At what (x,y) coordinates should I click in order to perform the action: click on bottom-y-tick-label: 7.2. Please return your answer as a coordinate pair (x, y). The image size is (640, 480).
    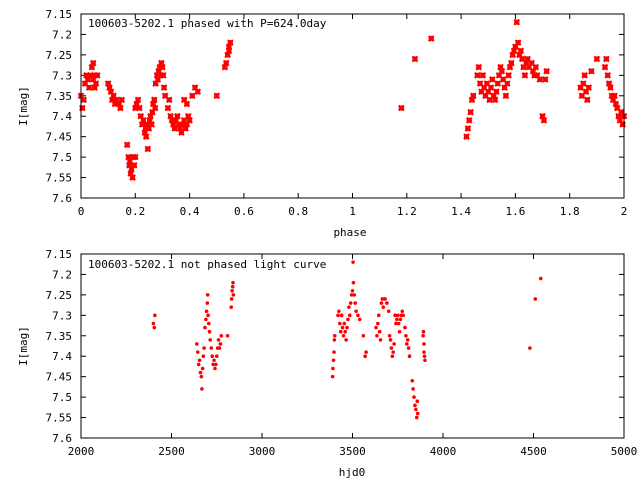
    Looking at the image, I should click on (62, 274).